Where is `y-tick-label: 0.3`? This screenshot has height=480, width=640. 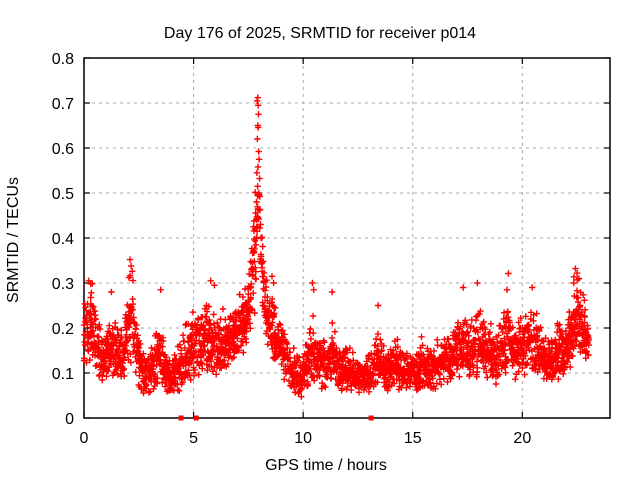
y-tick-label: 0.3 is located at coordinates (63, 284).